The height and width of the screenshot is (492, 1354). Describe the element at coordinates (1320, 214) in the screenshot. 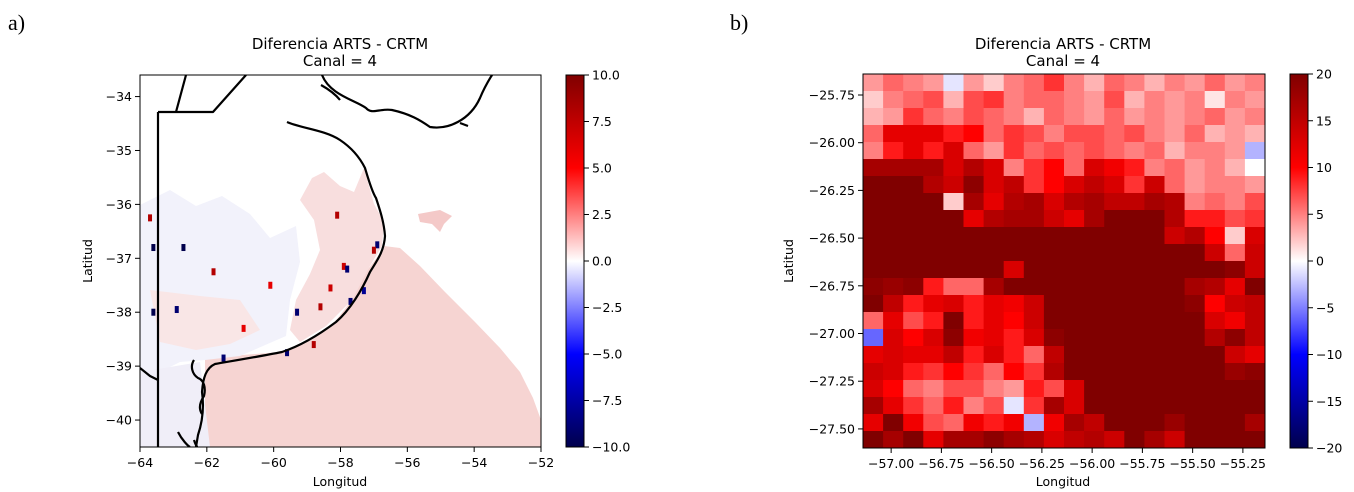

I see `colorbar-tick-label: 5` at that location.